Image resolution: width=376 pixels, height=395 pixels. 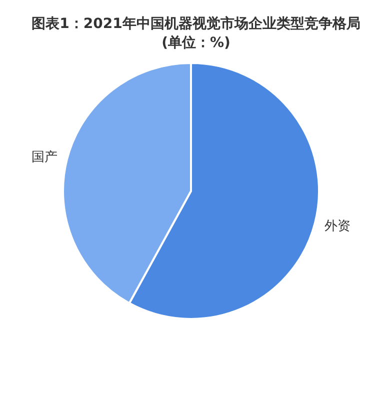 What do you see at coordinates (44, 158) in the screenshot?
I see `slice-label: 国产` at bounding box center [44, 158].